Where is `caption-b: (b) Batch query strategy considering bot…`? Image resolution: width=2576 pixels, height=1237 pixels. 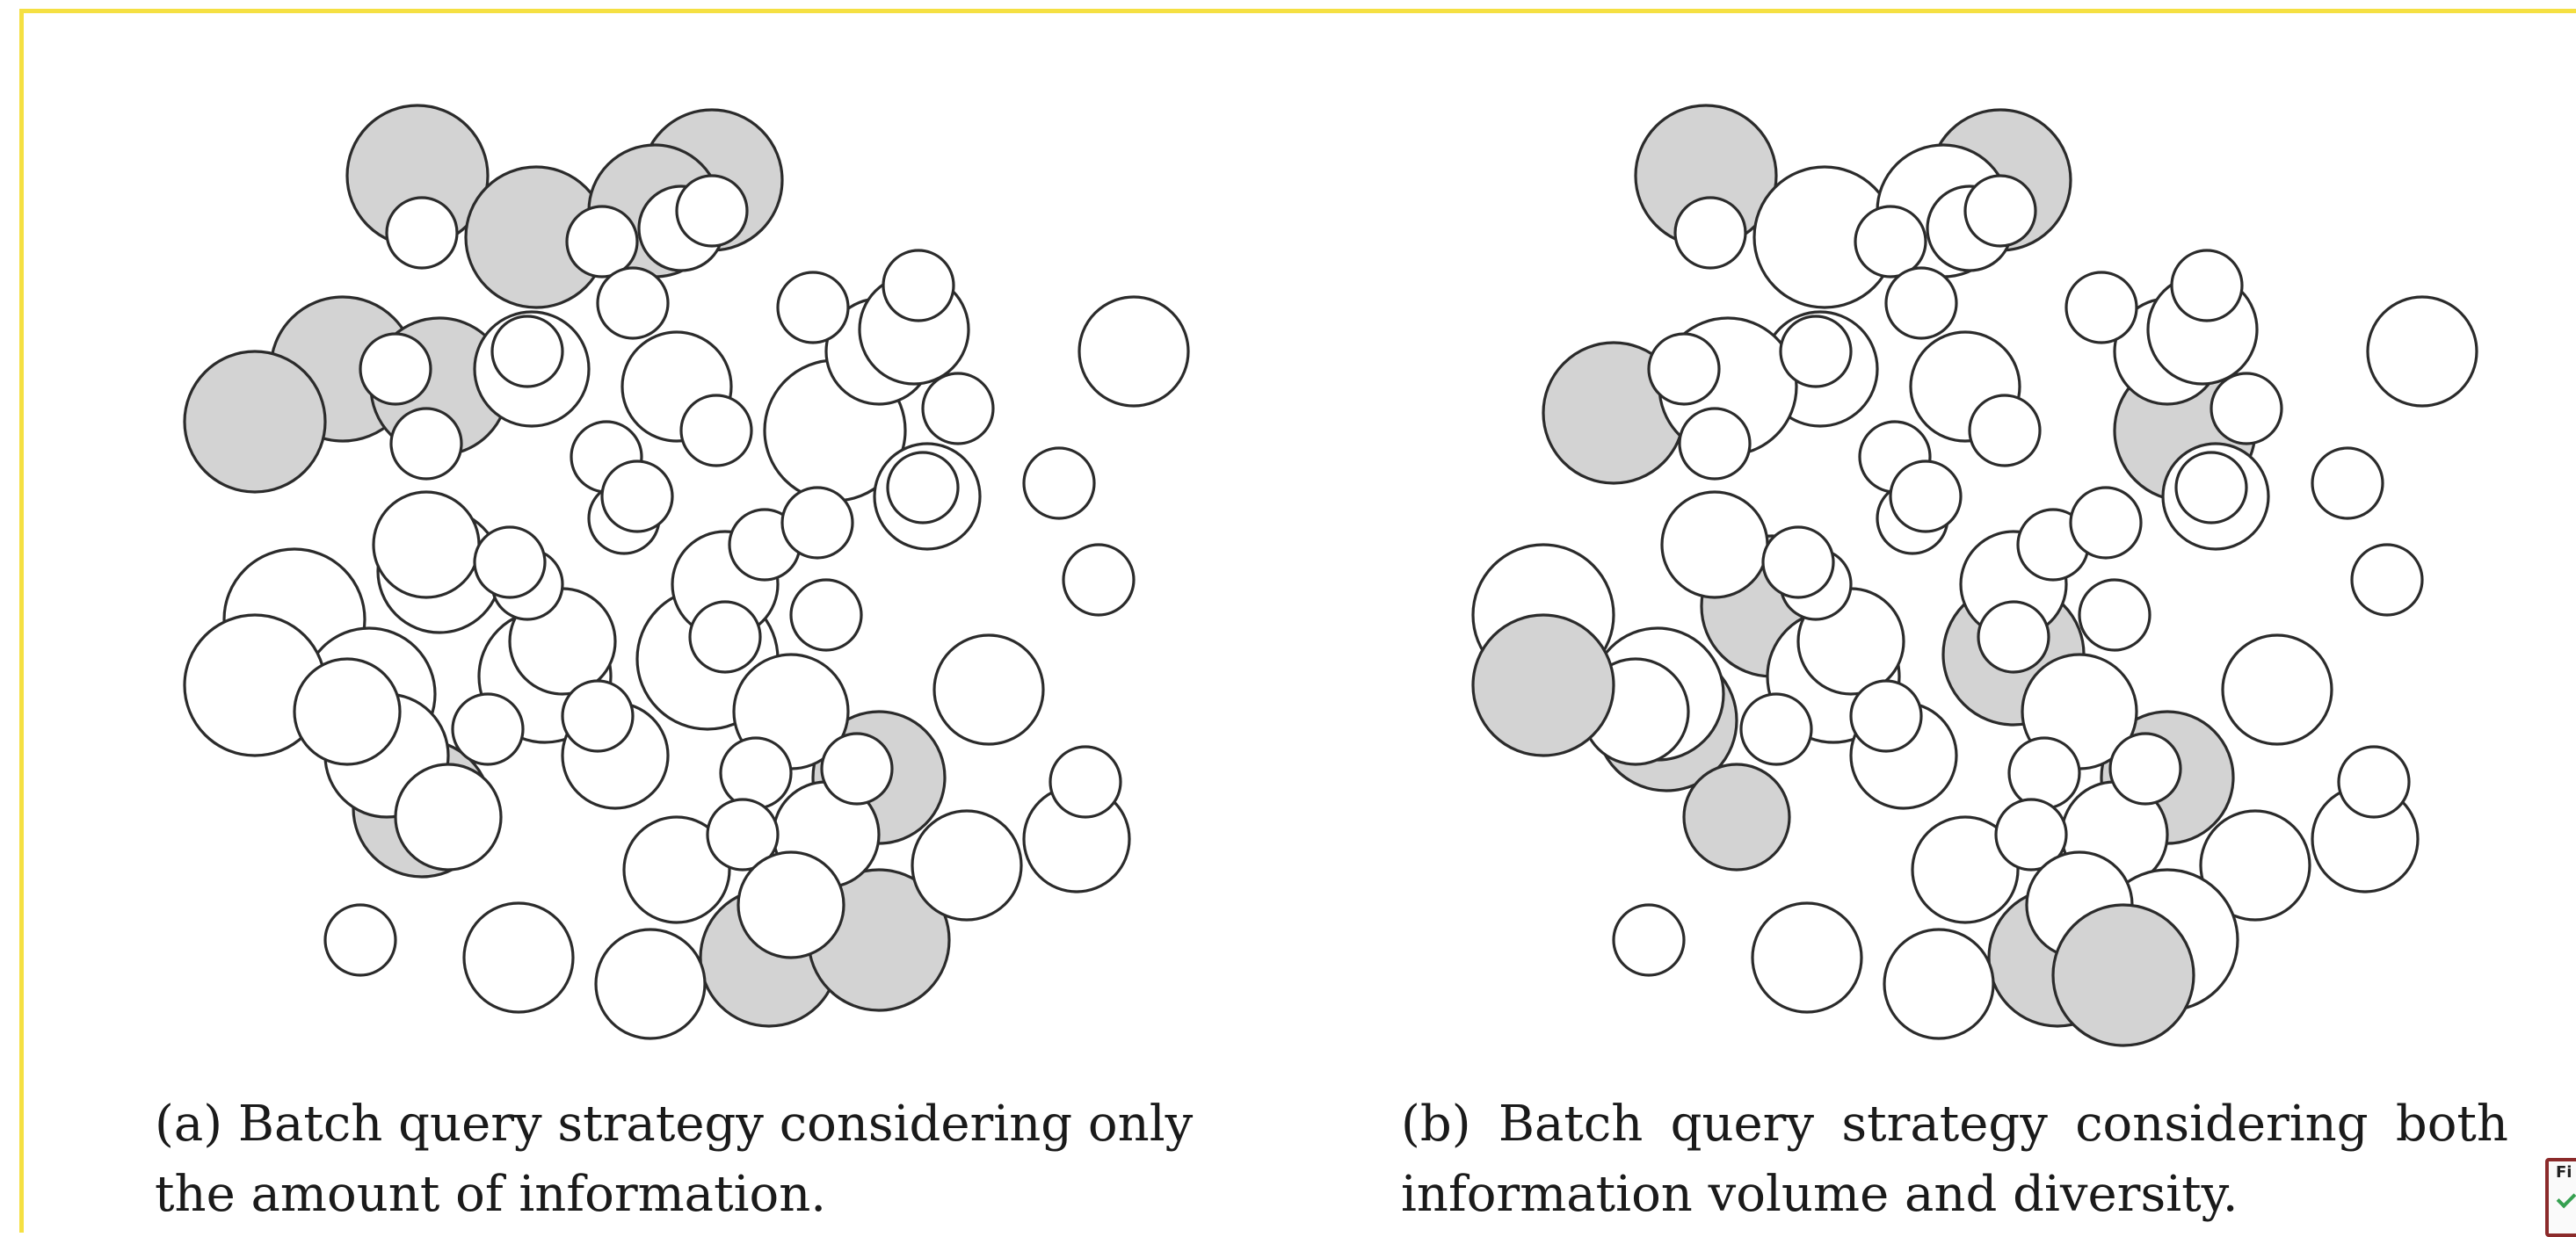 caption-b: (b) Batch query strategy considering bot… is located at coordinates (1954, 1159).